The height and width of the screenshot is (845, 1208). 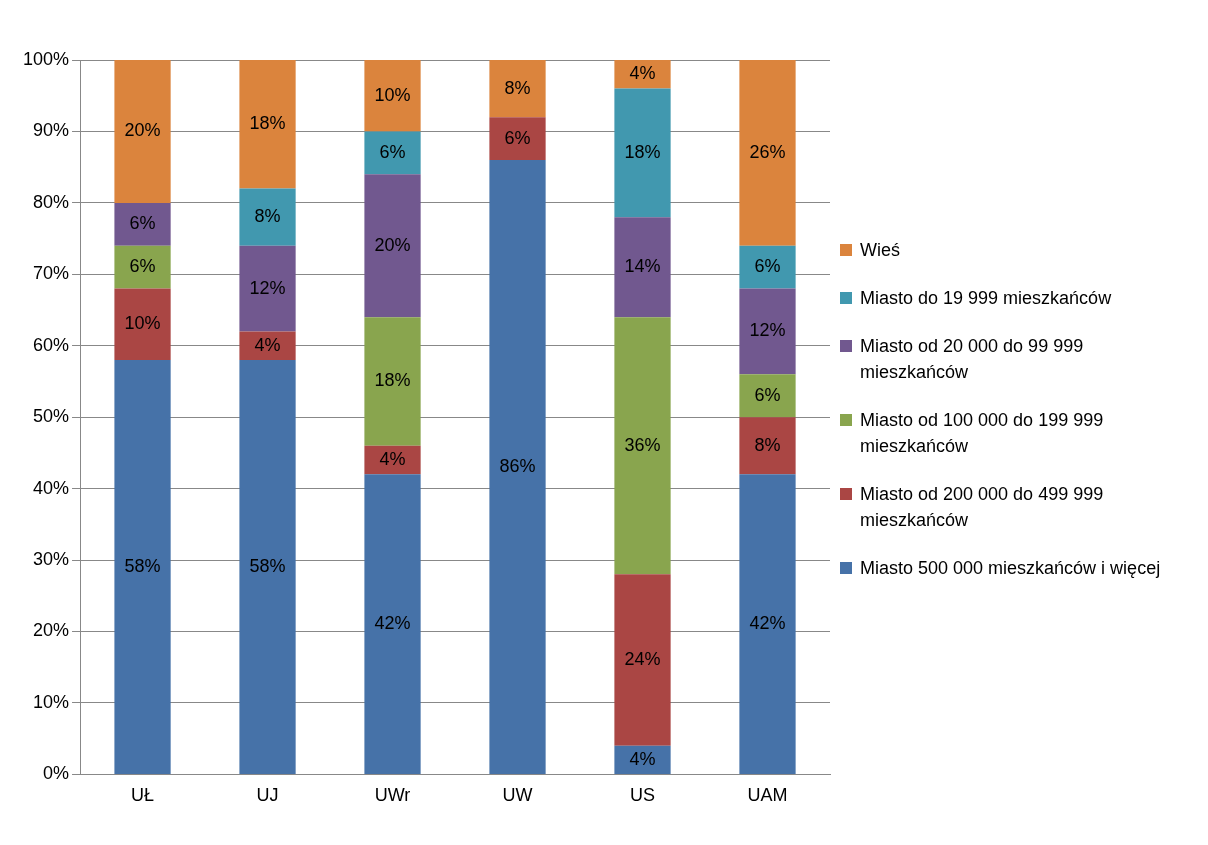 What do you see at coordinates (972, 359) in the screenshot?
I see `legend-label: Miasto od 20 000 do 99 999 mieszkańców` at bounding box center [972, 359].